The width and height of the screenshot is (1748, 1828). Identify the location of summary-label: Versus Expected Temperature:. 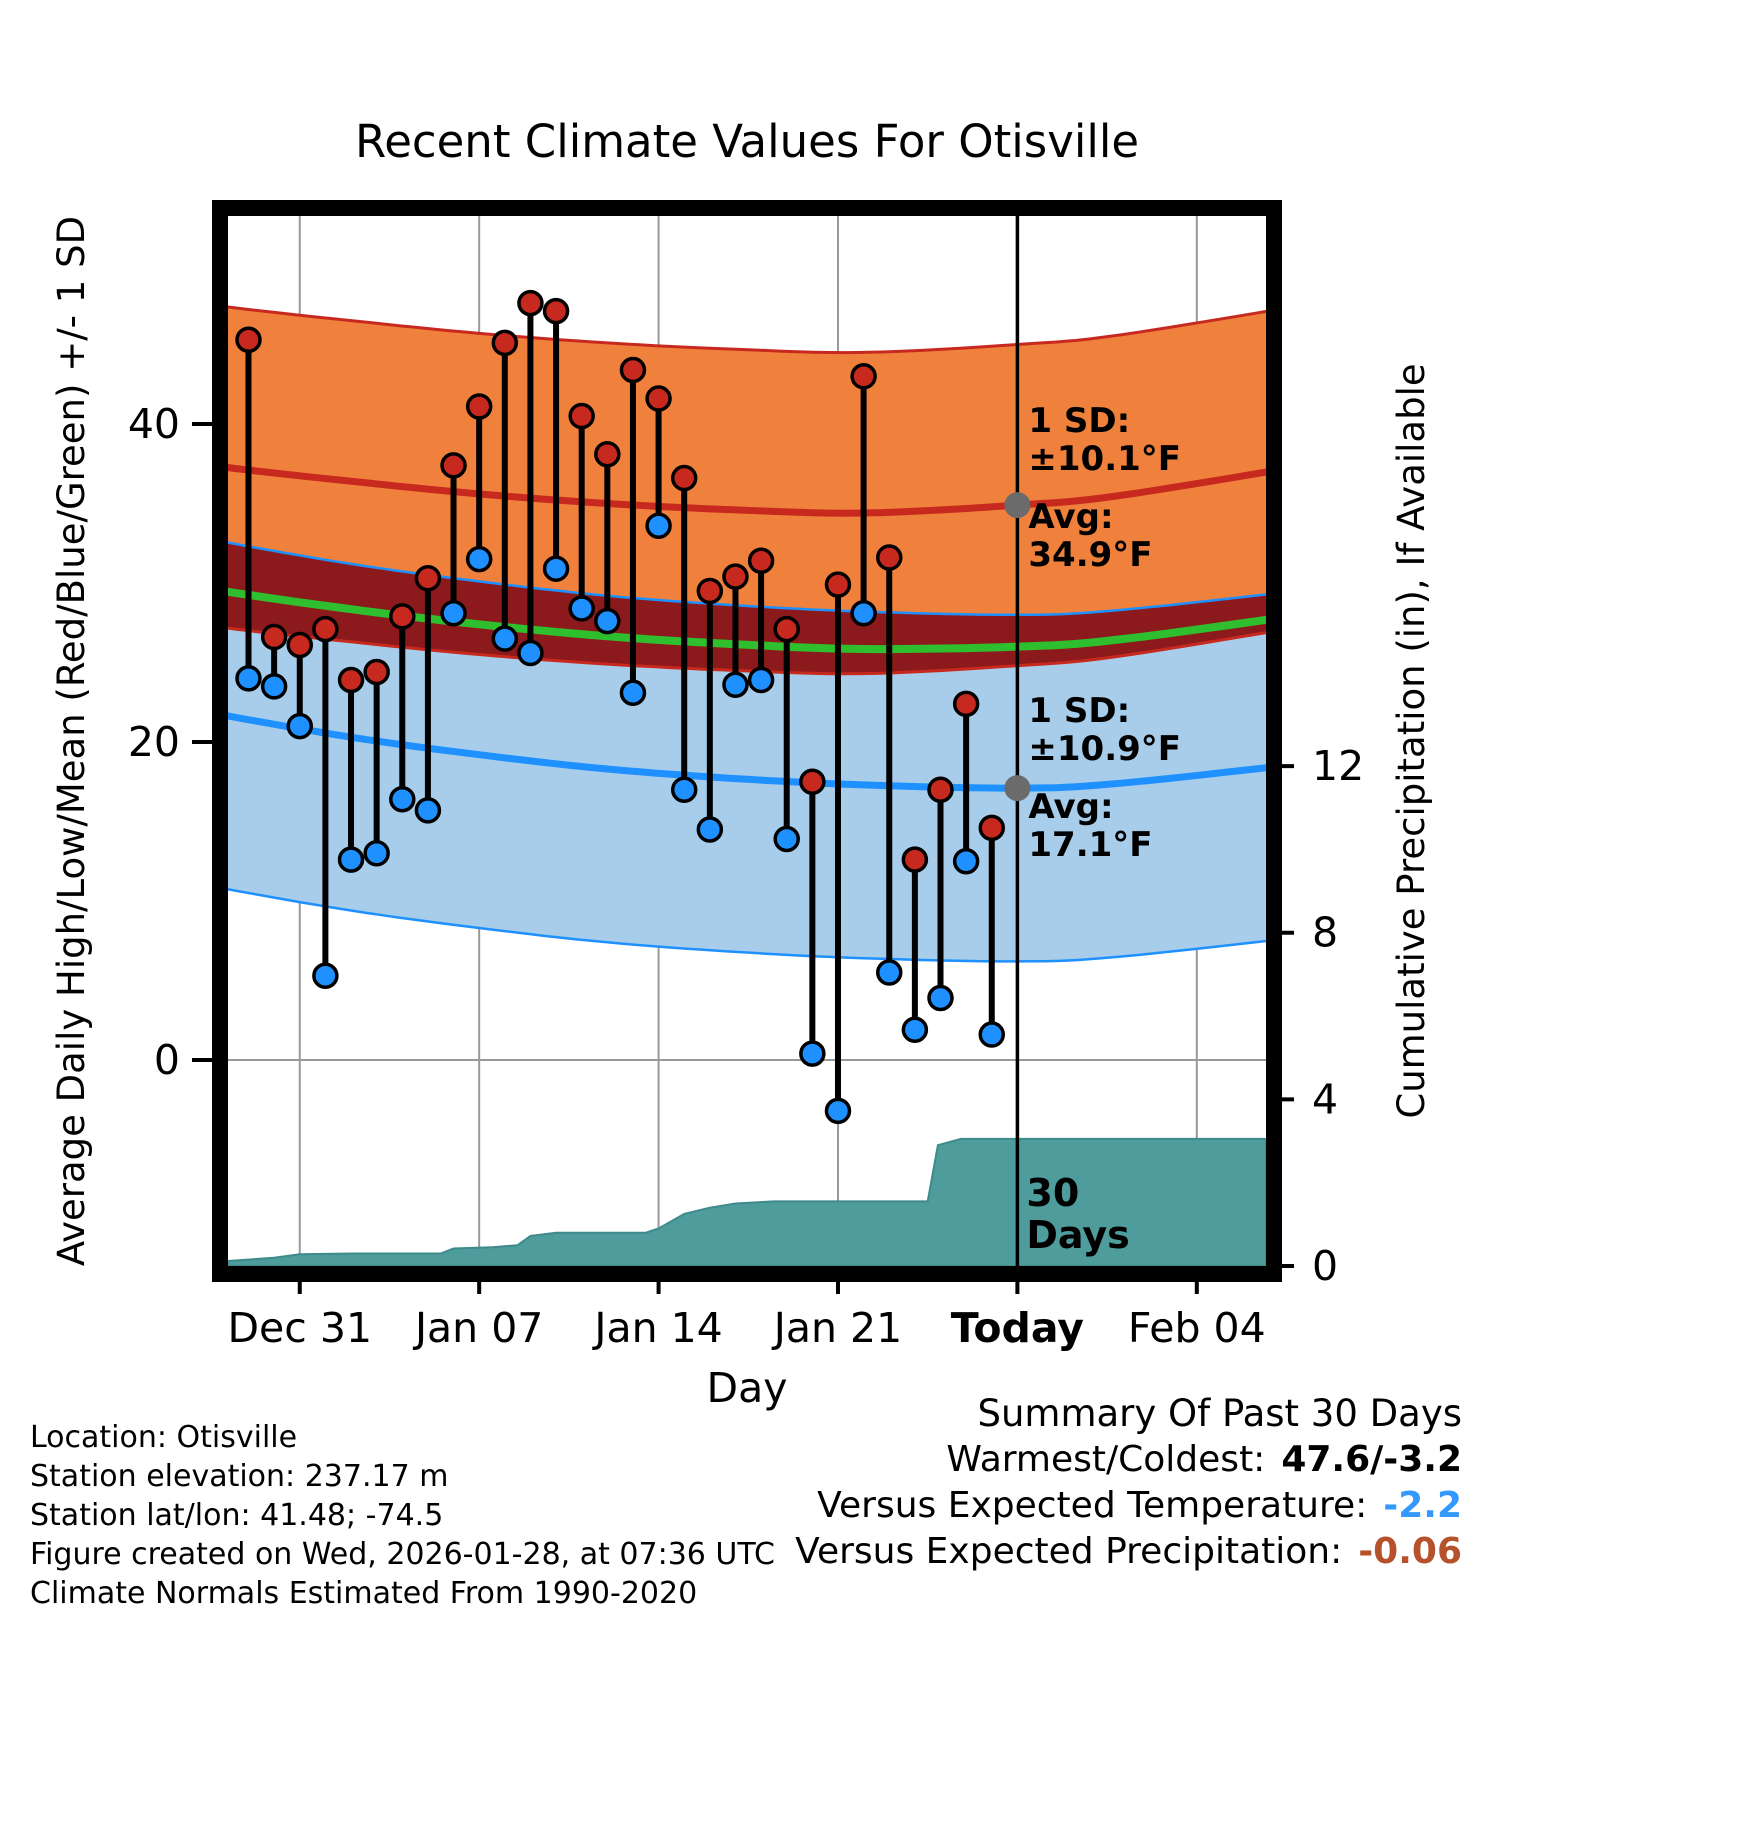
(1092, 1505).